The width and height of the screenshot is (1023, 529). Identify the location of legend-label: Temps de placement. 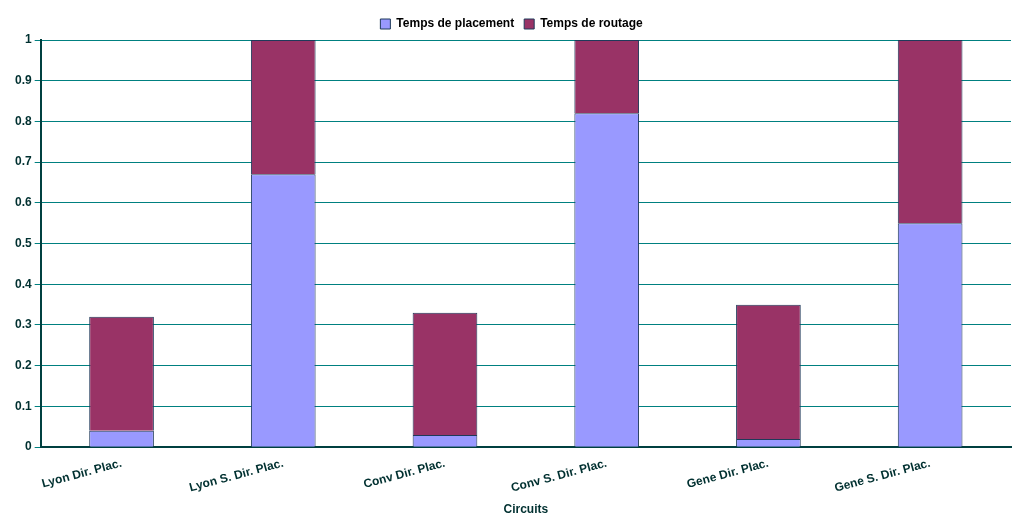
(455, 23).